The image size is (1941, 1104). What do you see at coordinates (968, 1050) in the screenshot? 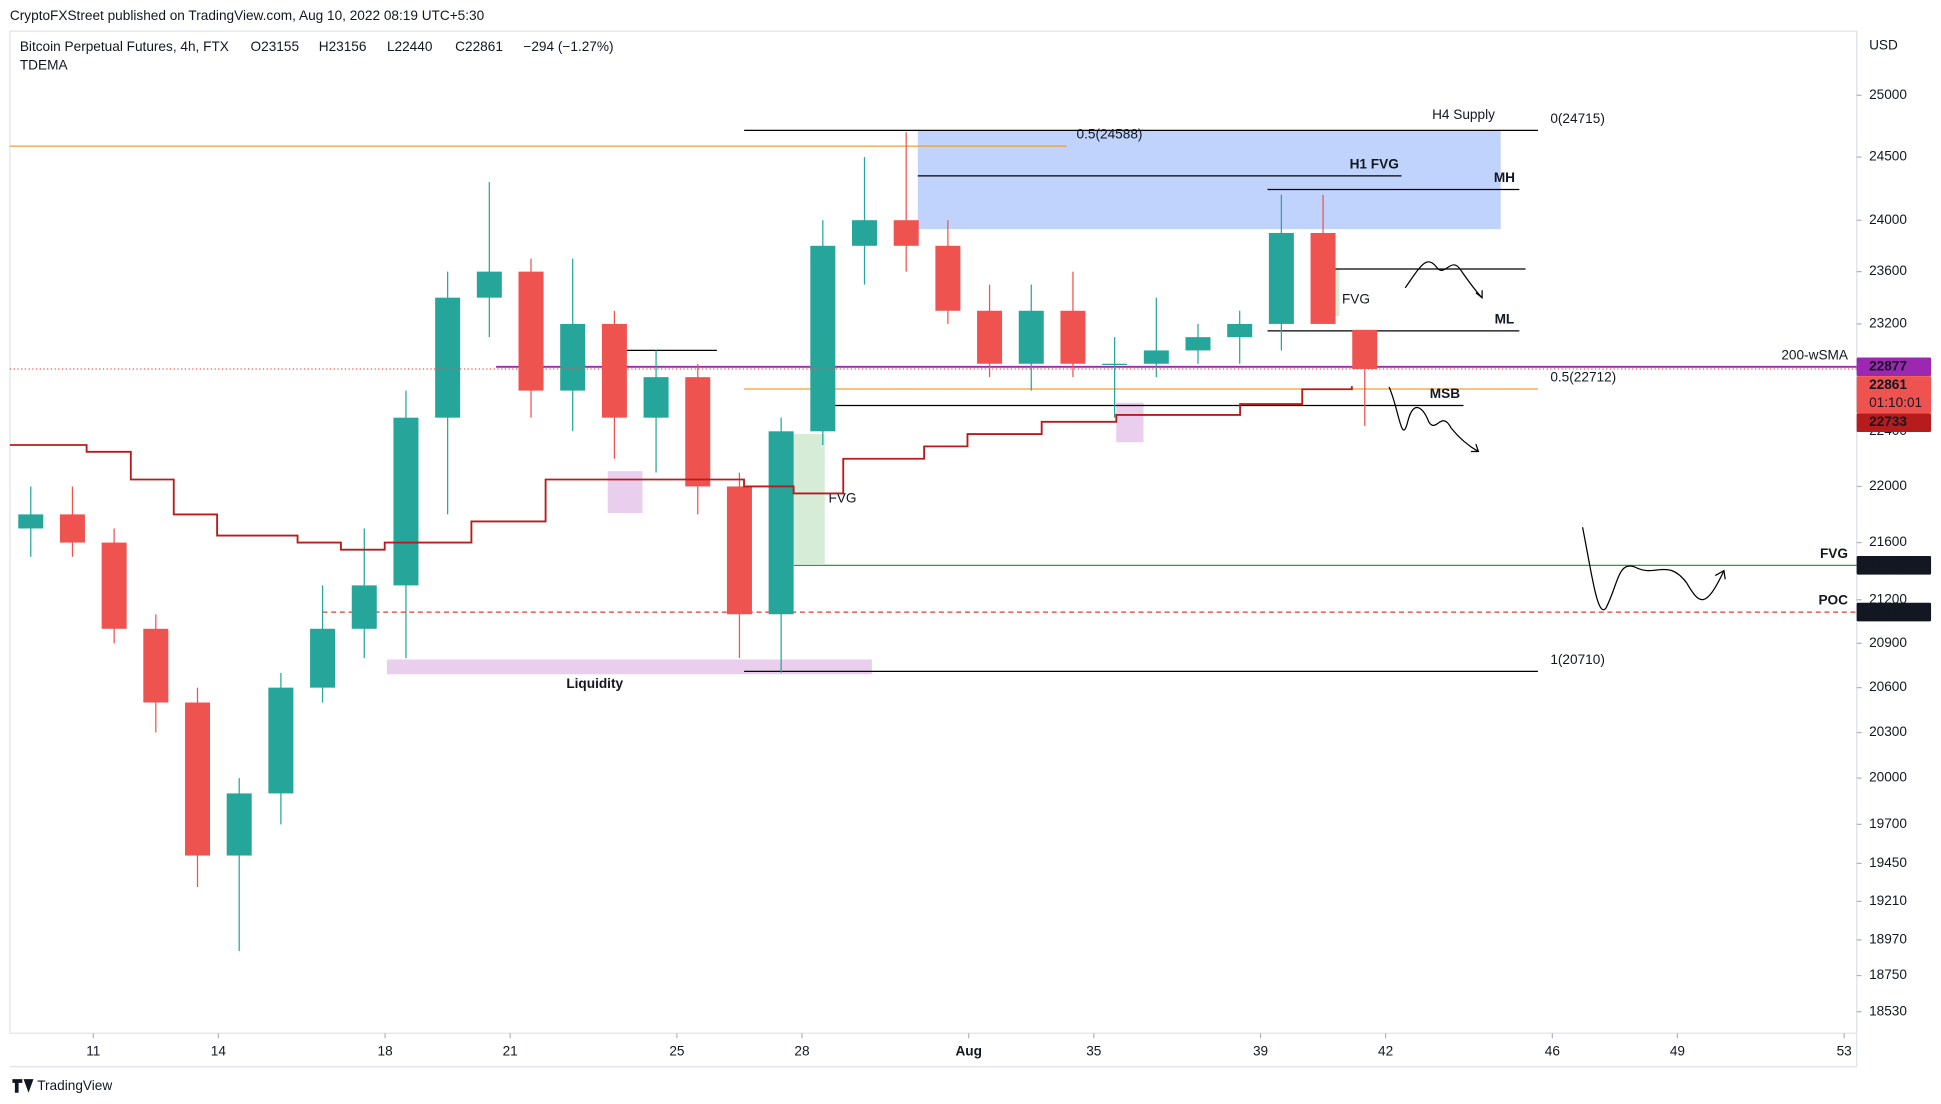
I see `x-tick-label: Aug` at bounding box center [968, 1050].